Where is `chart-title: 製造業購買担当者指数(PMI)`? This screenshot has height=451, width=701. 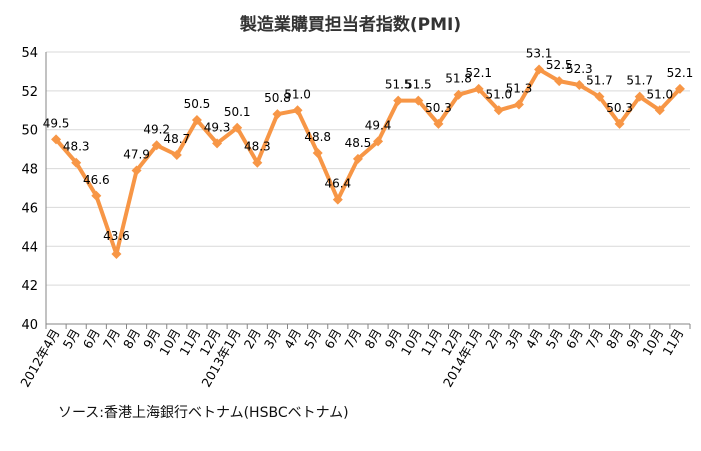 chart-title: 製造業購買担当者指数(PMI) is located at coordinates (350, 25).